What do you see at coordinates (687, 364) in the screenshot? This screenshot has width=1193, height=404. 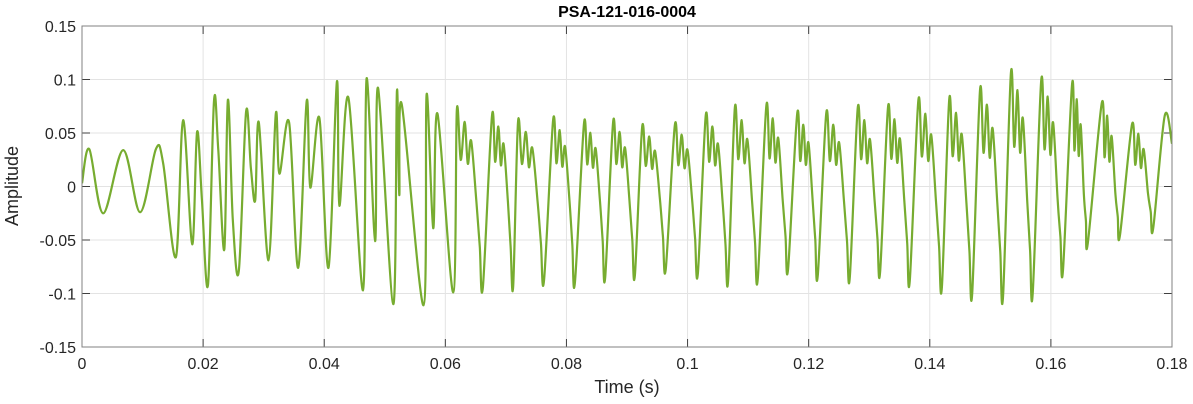 I see `x-tick-label: 0.1` at bounding box center [687, 364].